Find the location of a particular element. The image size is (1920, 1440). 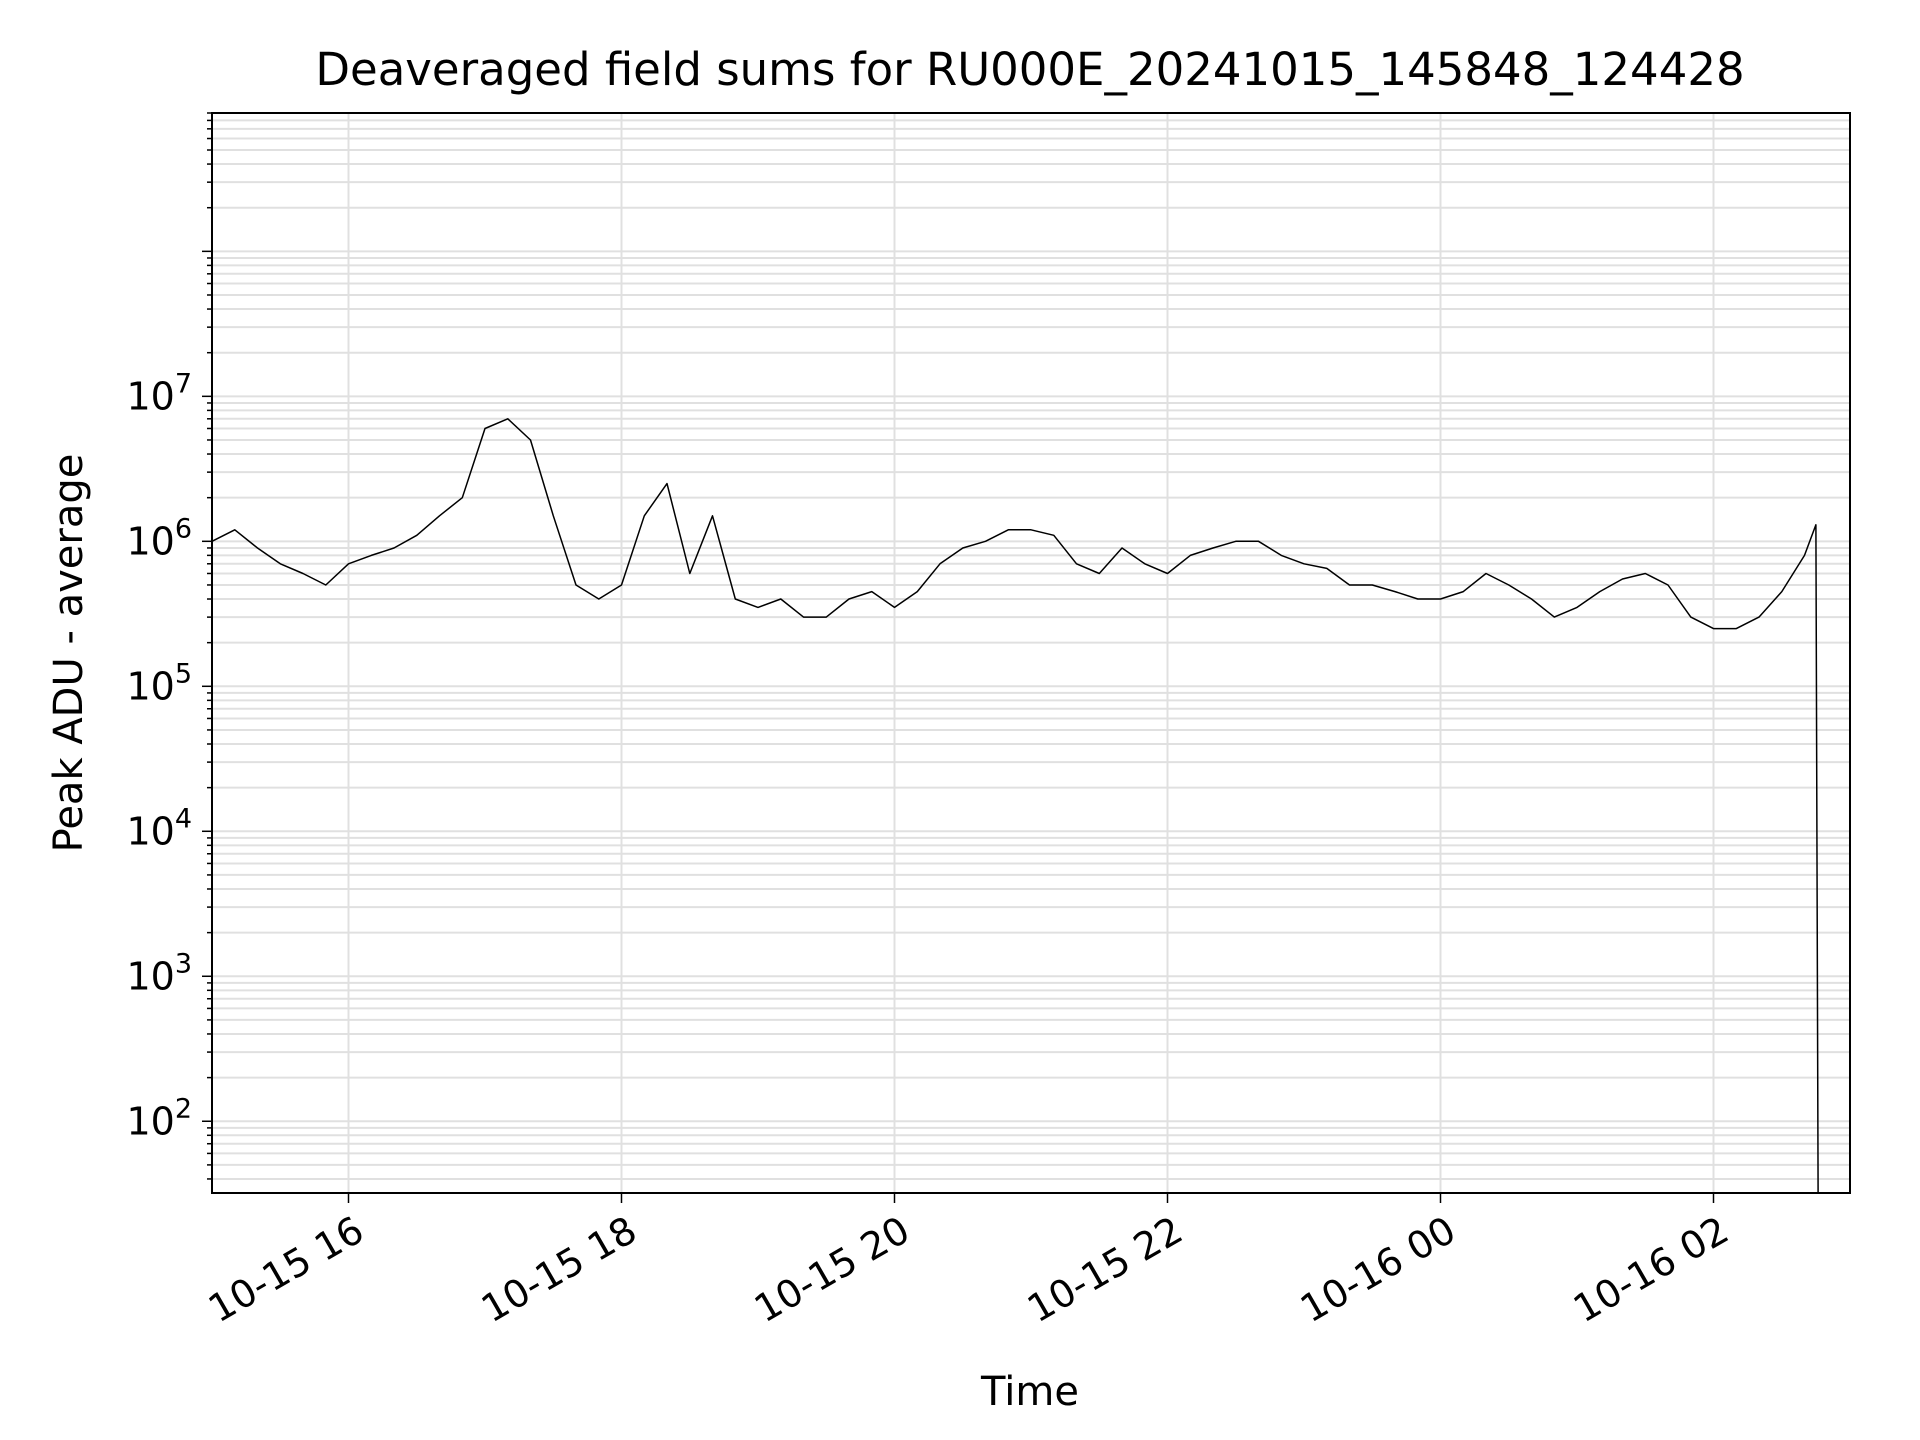

y-tick-label: 107 is located at coordinates (159, 393).